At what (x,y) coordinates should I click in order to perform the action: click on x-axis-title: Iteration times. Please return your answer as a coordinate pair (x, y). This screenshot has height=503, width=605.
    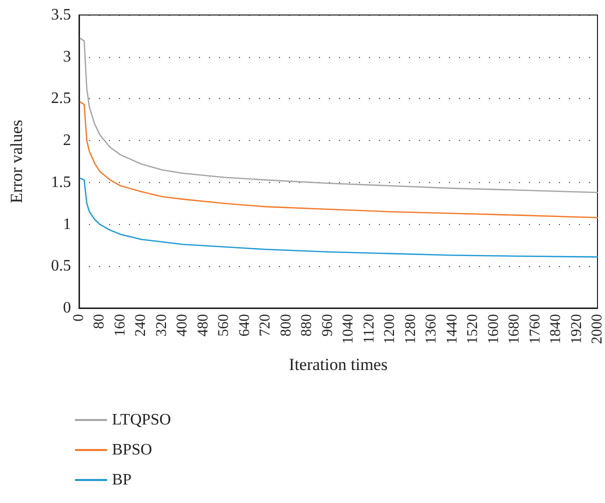
    Looking at the image, I should click on (338, 364).